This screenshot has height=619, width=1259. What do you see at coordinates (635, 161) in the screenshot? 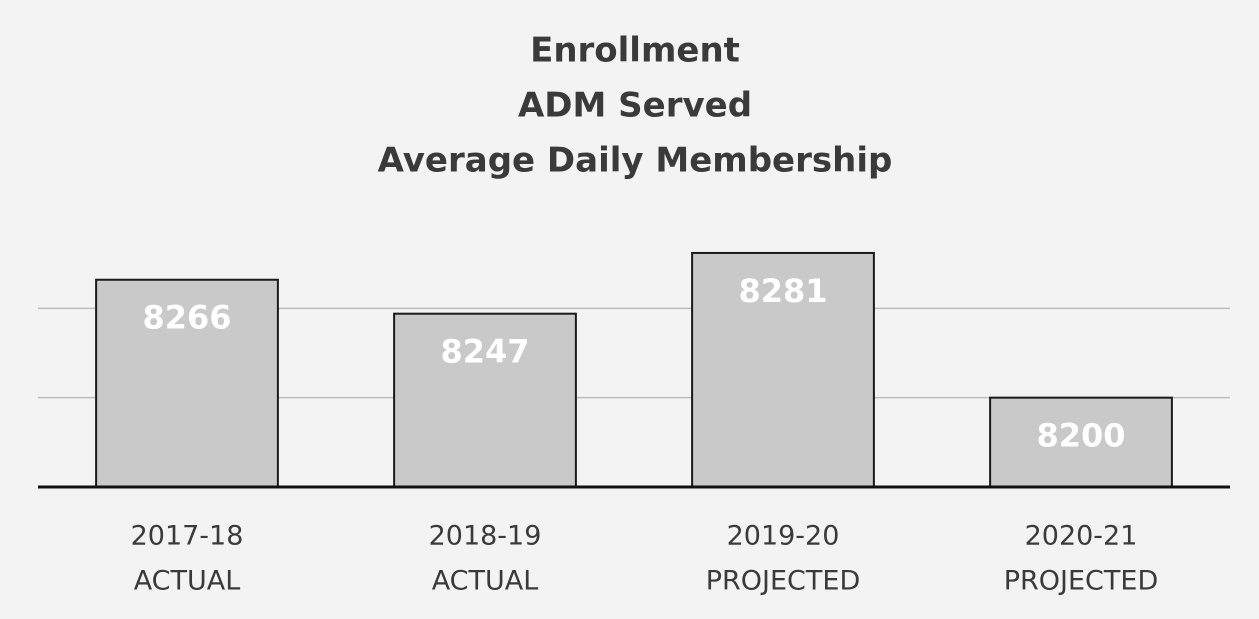
I see `chart-subtitle: Average Daily Membership` at bounding box center [635, 161].